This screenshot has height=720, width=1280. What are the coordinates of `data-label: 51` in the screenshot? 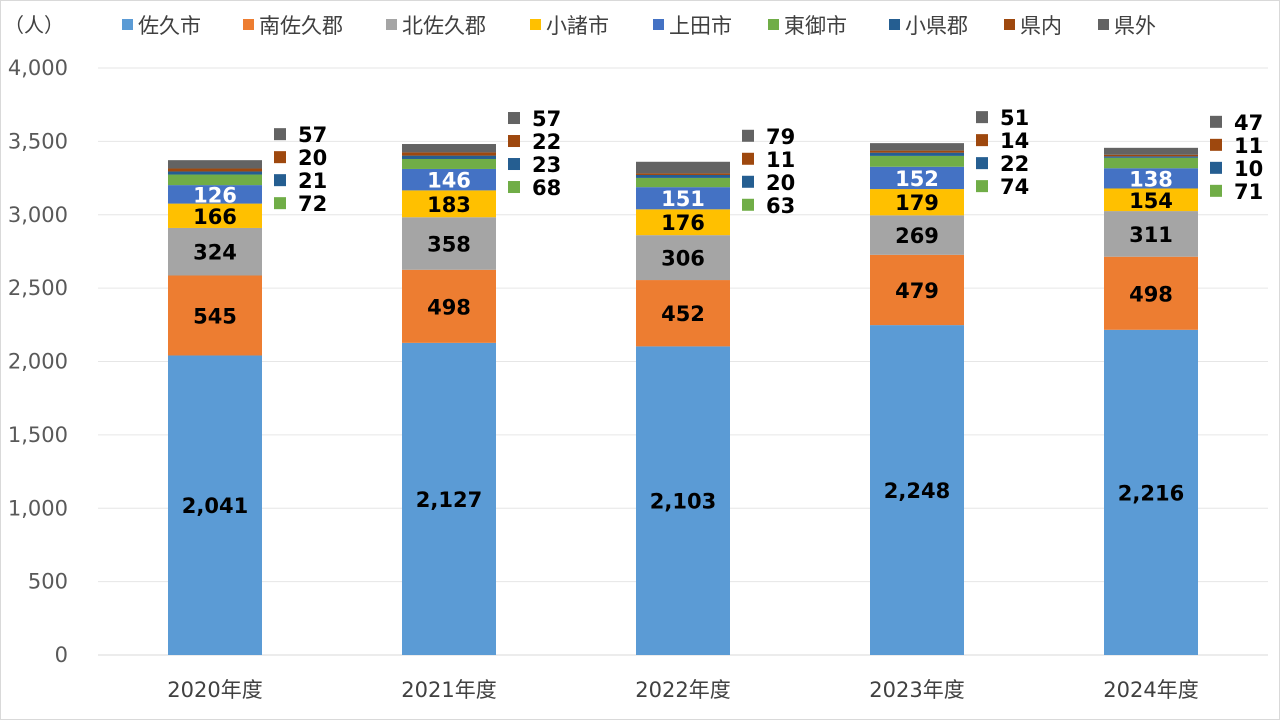 It's located at (1014, 118).